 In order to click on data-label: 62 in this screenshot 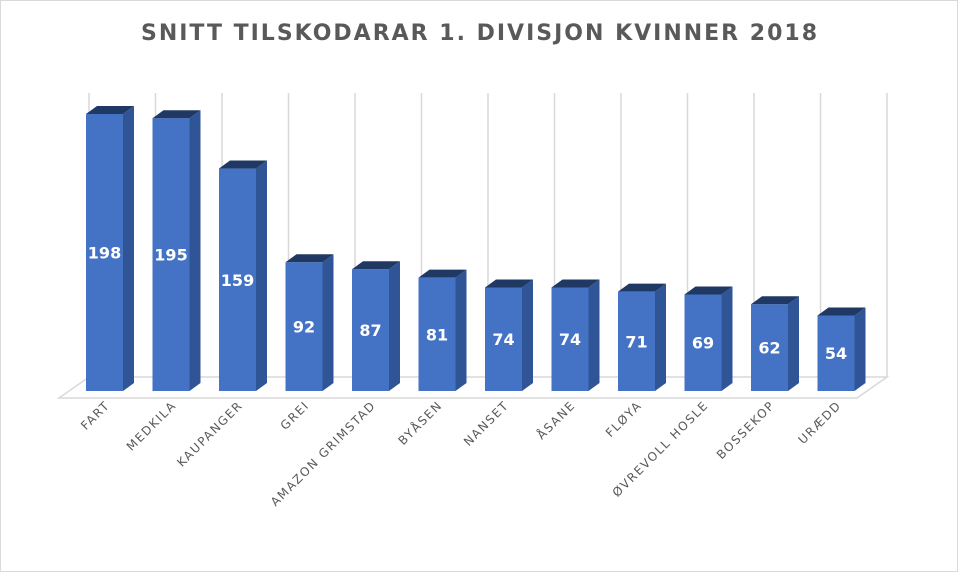, I will do `click(769, 348)`.